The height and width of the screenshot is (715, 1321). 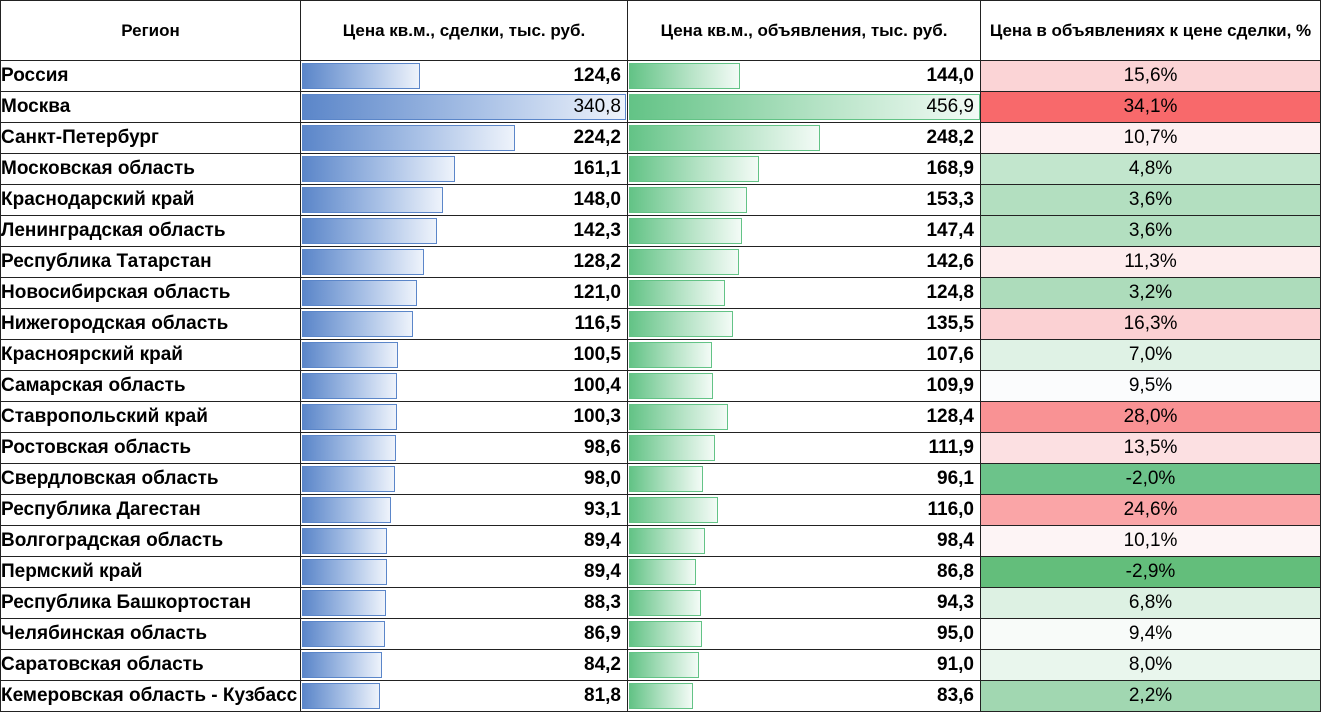 I want to click on deal-price-cell: 98,6, so click(x=464, y=448).